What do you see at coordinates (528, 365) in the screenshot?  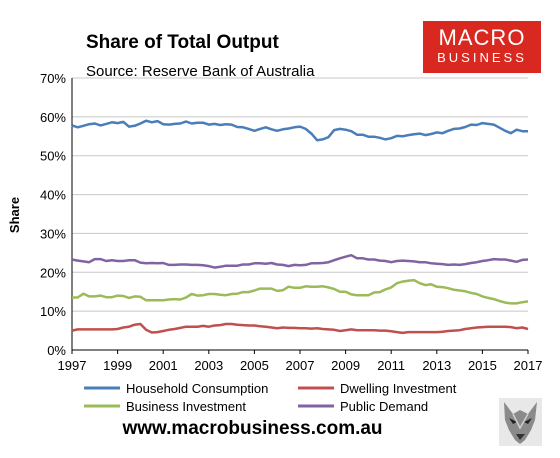 I see `x-tick-label: 2017` at bounding box center [528, 365].